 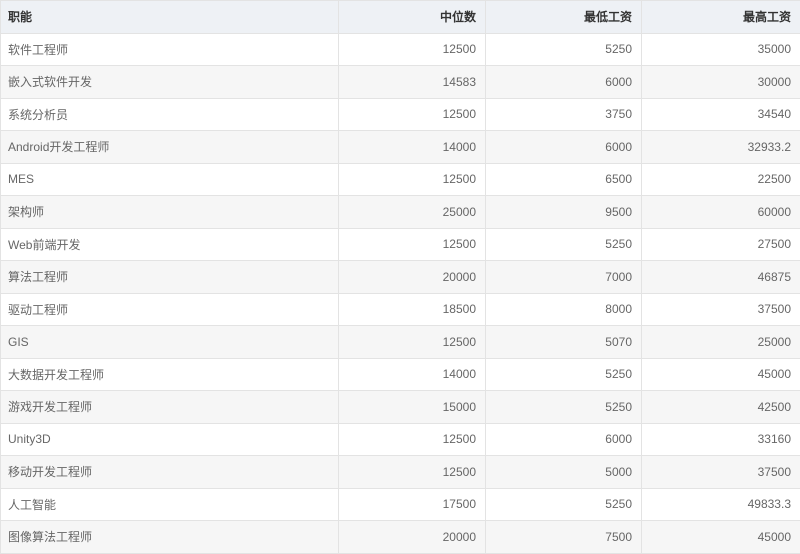 What do you see at coordinates (721, 342) in the screenshot?
I see `cell-max-salary: 25000` at bounding box center [721, 342].